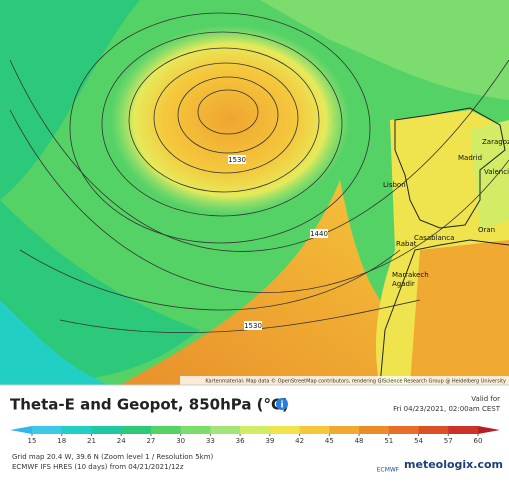  What do you see at coordinates (269, 441) in the screenshot?
I see `colorbar-tick-label: 39` at bounding box center [269, 441].